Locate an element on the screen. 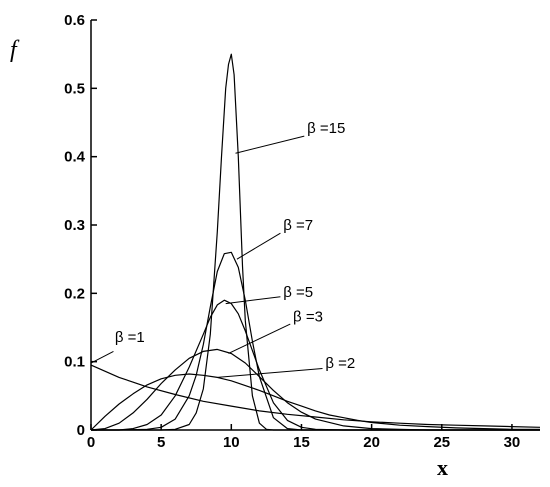 Image resolution: width=550 pixels, height=487 pixels. x-tick-label: 20 is located at coordinates (371, 442).